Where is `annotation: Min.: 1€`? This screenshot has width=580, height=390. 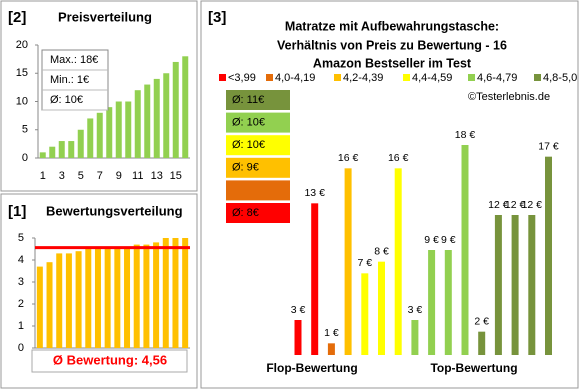
annotation: Min.: 1€ is located at coordinates (69, 80).